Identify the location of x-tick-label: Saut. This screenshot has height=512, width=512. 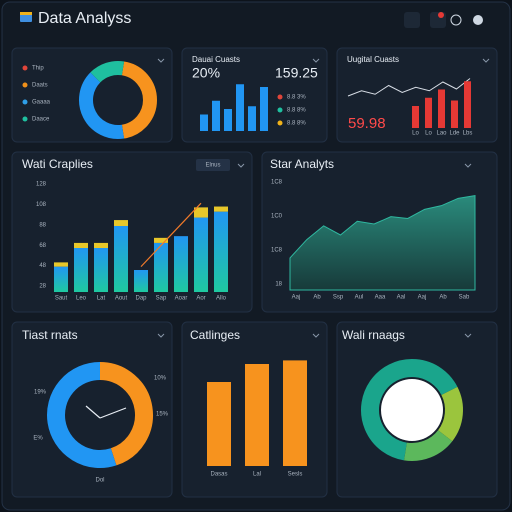
(61, 299).